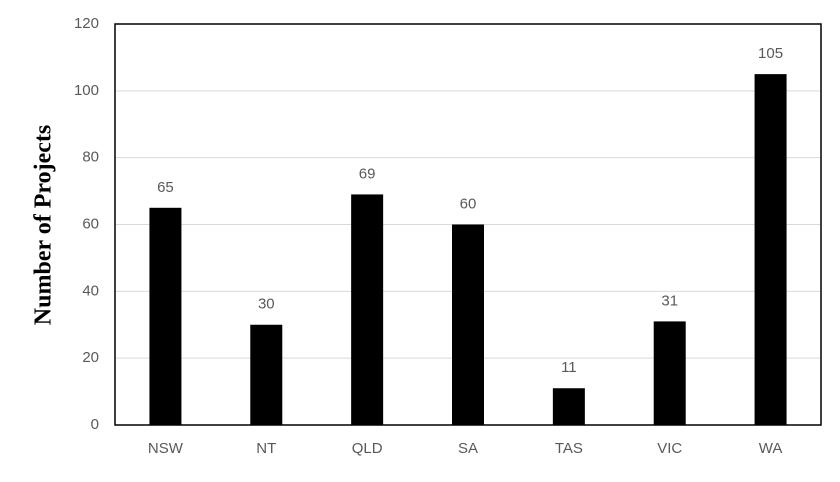  What do you see at coordinates (166, 448) in the screenshot?
I see `x-tick-label: NSW` at bounding box center [166, 448].